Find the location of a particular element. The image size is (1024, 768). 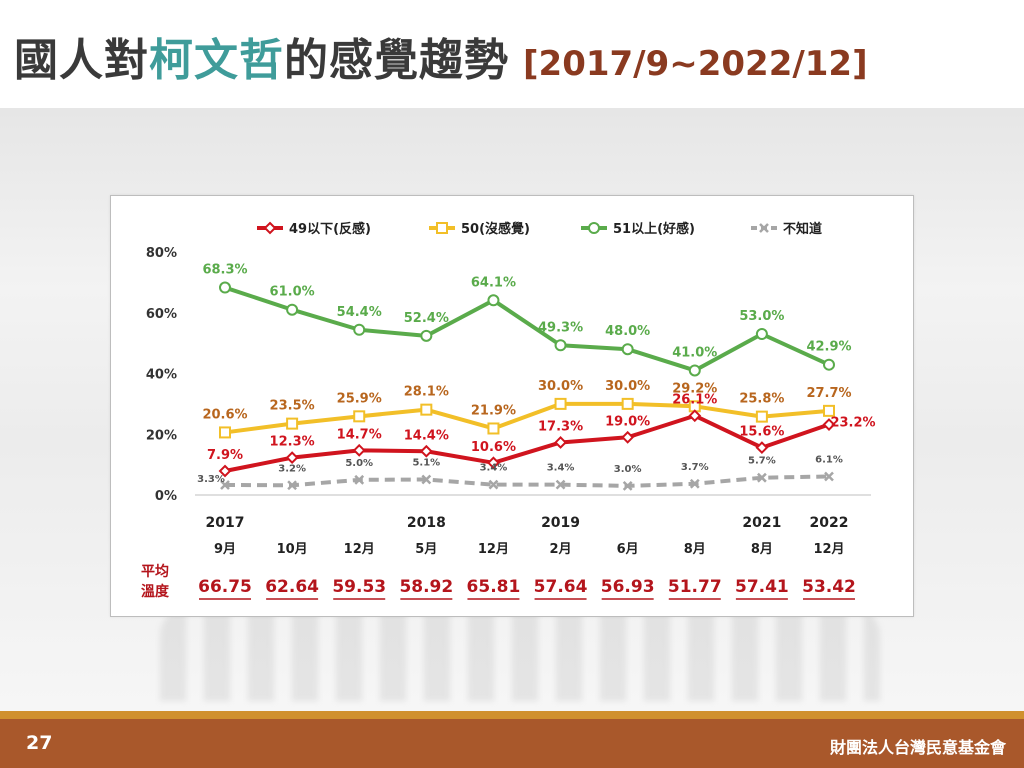

x-year-label: 2022 is located at coordinates (829, 523).